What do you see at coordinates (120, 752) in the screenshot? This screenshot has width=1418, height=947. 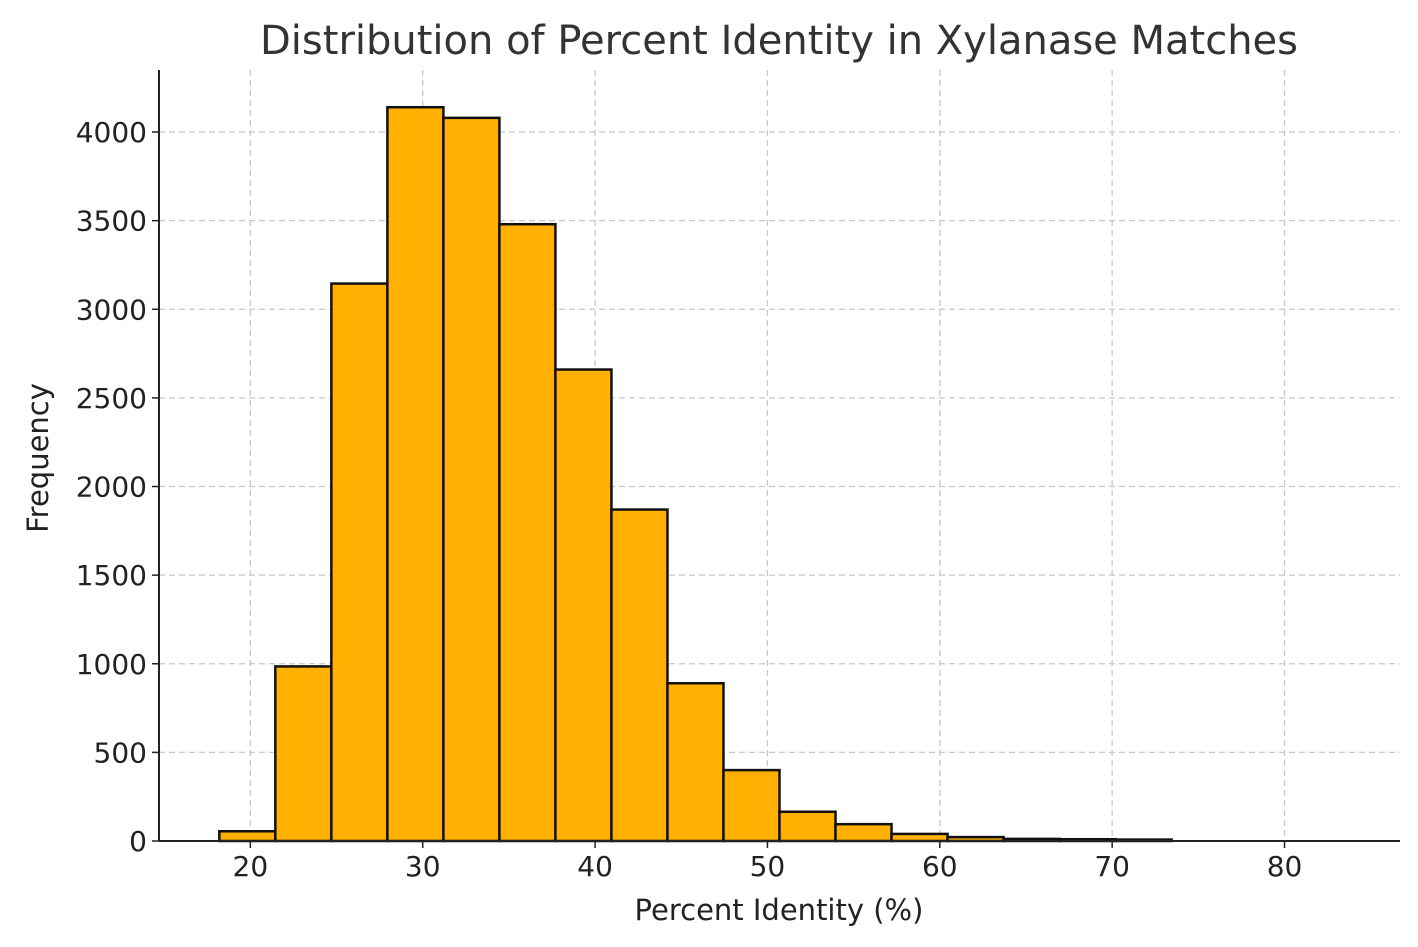 I see `y-tick-label: 500` at bounding box center [120, 752].